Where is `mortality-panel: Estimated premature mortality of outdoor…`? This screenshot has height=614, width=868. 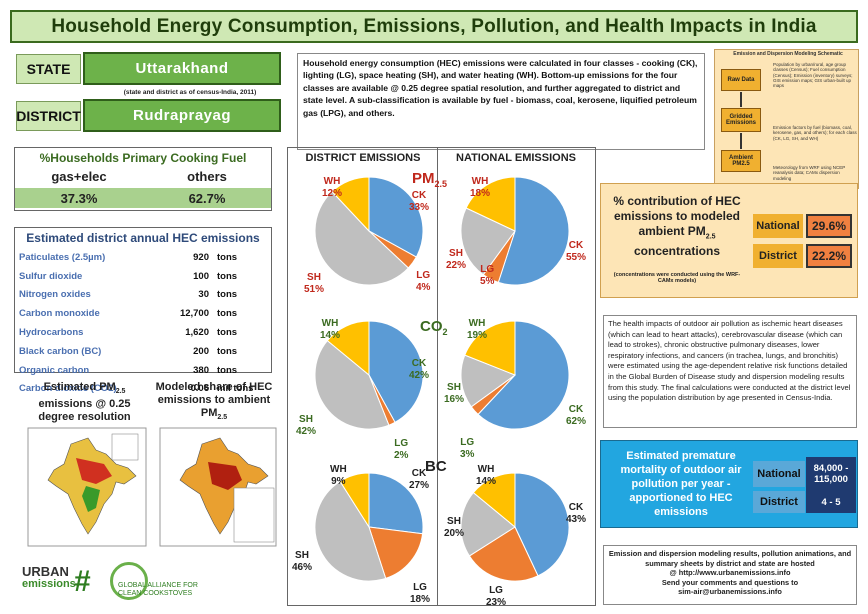 mortality-panel: Estimated premature mortality of outdoor… is located at coordinates (729, 484).